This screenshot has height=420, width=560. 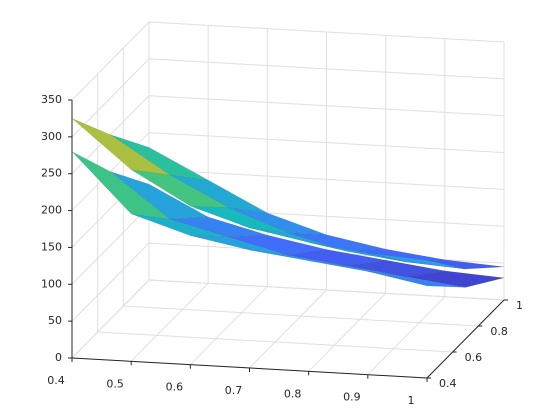 I want to click on x-tick-label: 0.8, so click(x=293, y=393).